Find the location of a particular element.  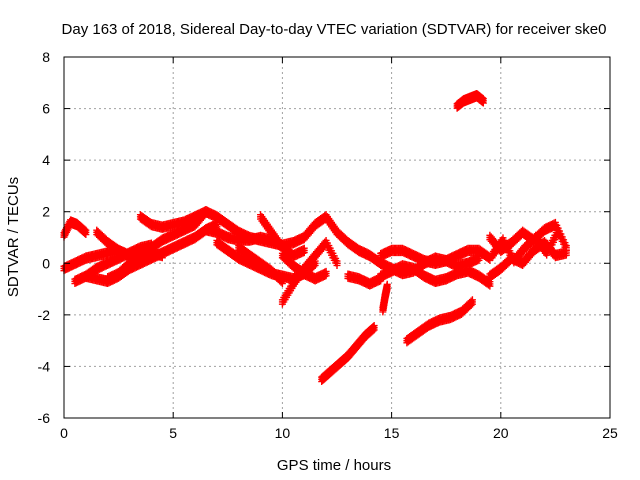

x-axis-label: GPS time / hours is located at coordinates (334, 465).